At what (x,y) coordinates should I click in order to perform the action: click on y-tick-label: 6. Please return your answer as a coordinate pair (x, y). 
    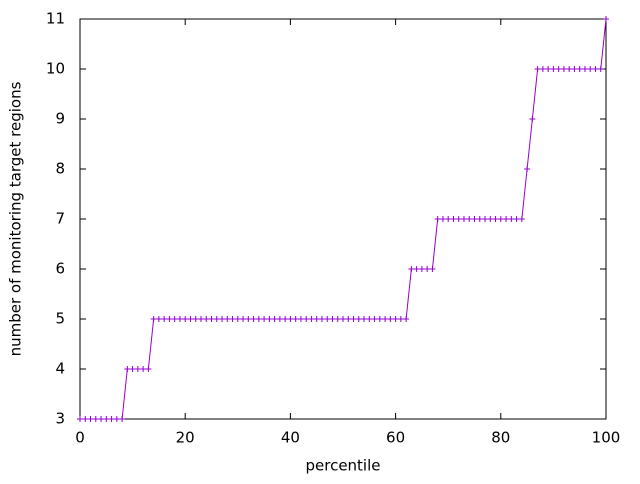
    Looking at the image, I should click on (60, 269).